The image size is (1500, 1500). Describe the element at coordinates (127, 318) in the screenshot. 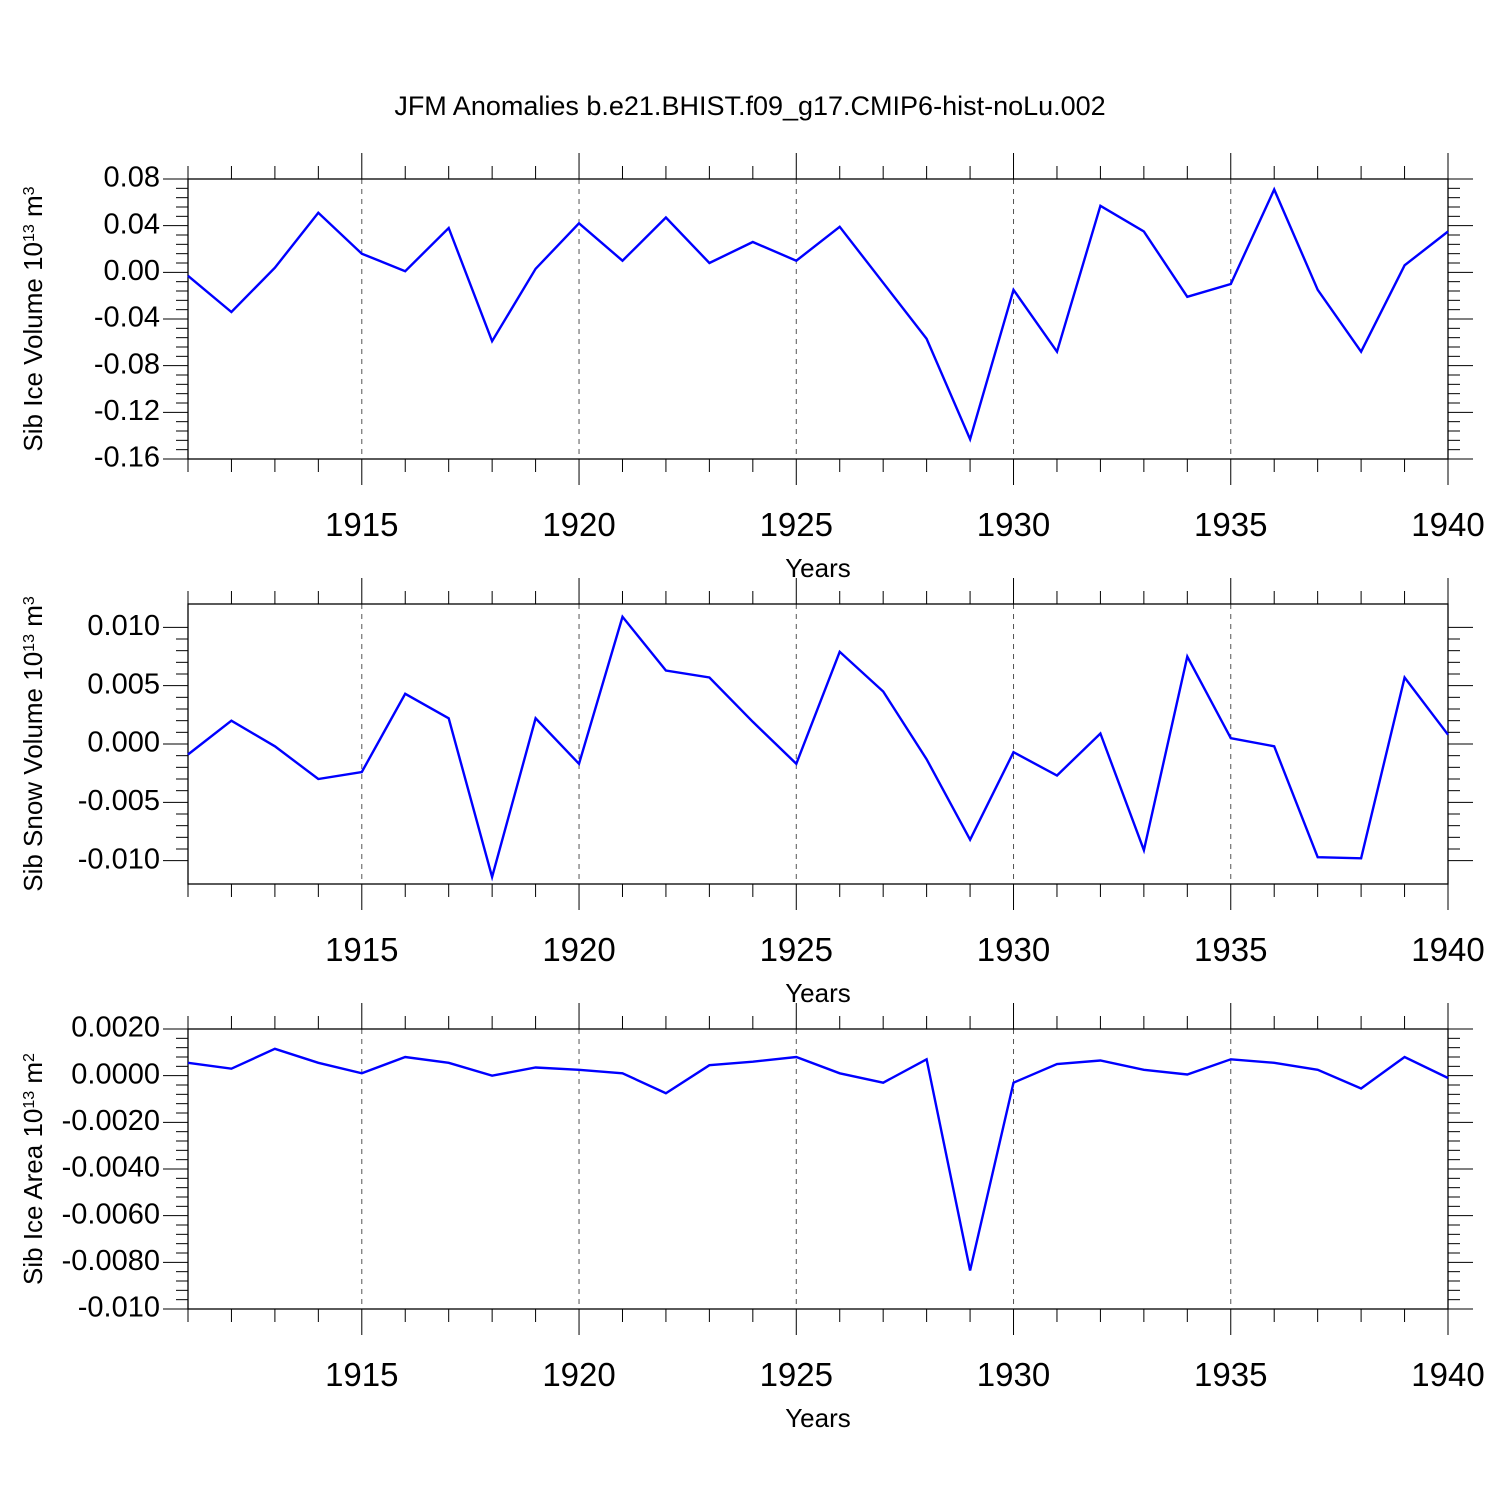

I see `y-tick-label: -0.04` at that location.